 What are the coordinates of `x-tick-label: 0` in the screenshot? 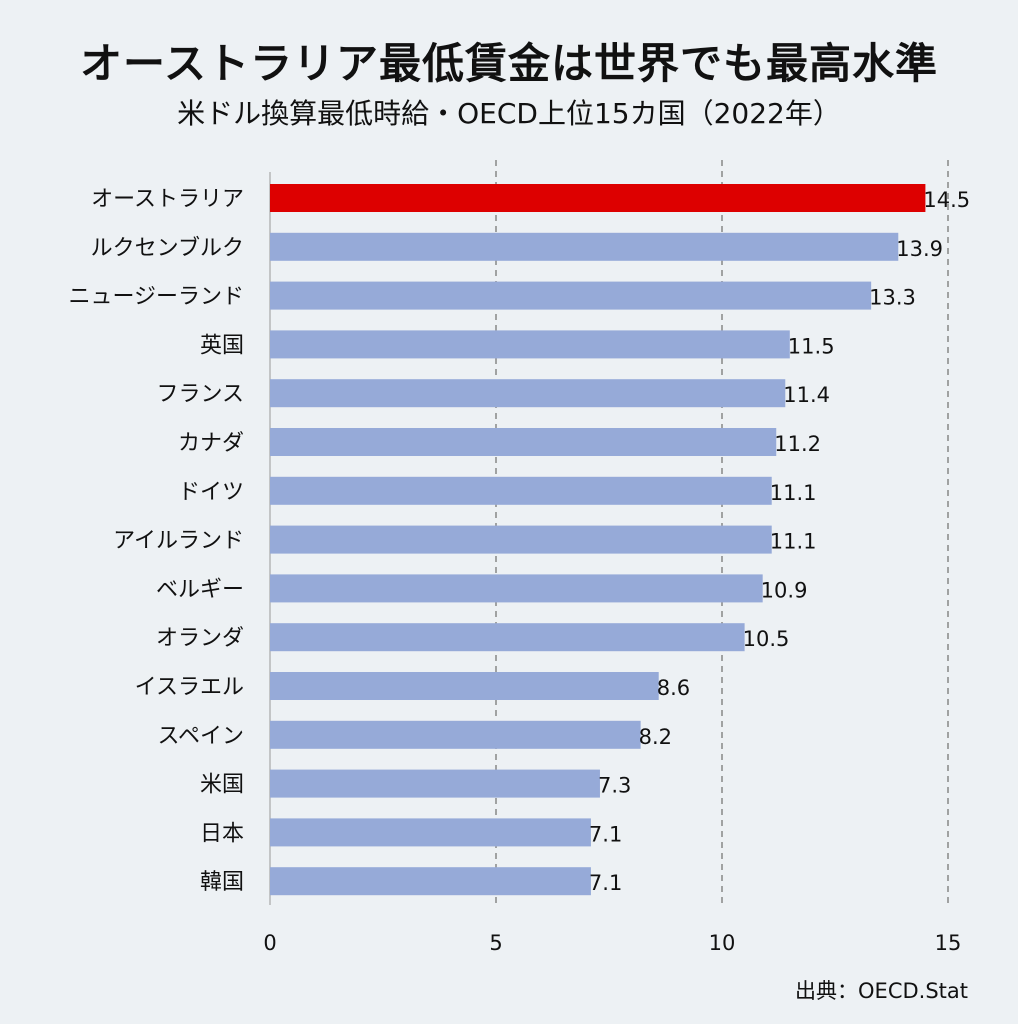 It's located at (269, 943).